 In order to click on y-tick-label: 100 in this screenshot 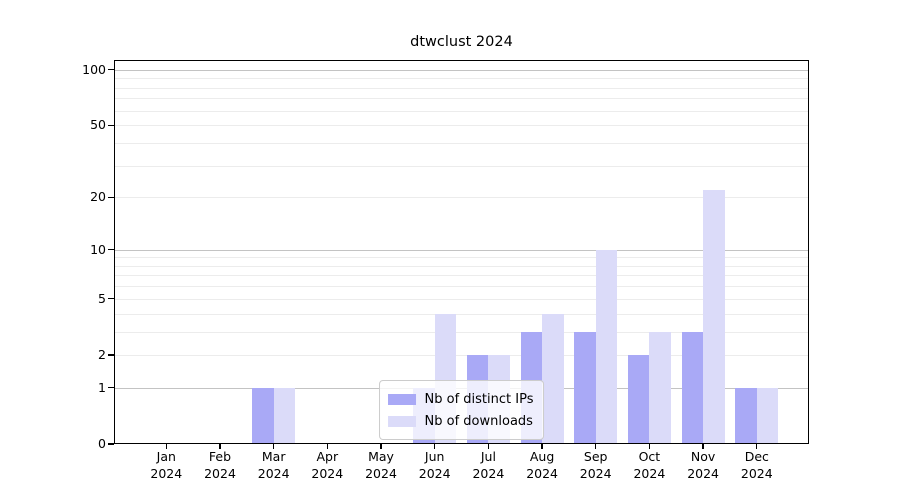, I will do `click(94, 69)`.